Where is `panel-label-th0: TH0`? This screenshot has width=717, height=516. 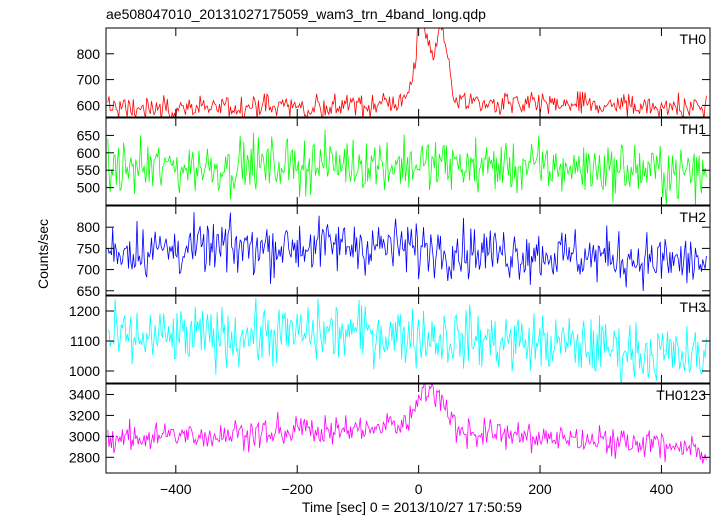 panel-label-th0: TH0 is located at coordinates (693, 39).